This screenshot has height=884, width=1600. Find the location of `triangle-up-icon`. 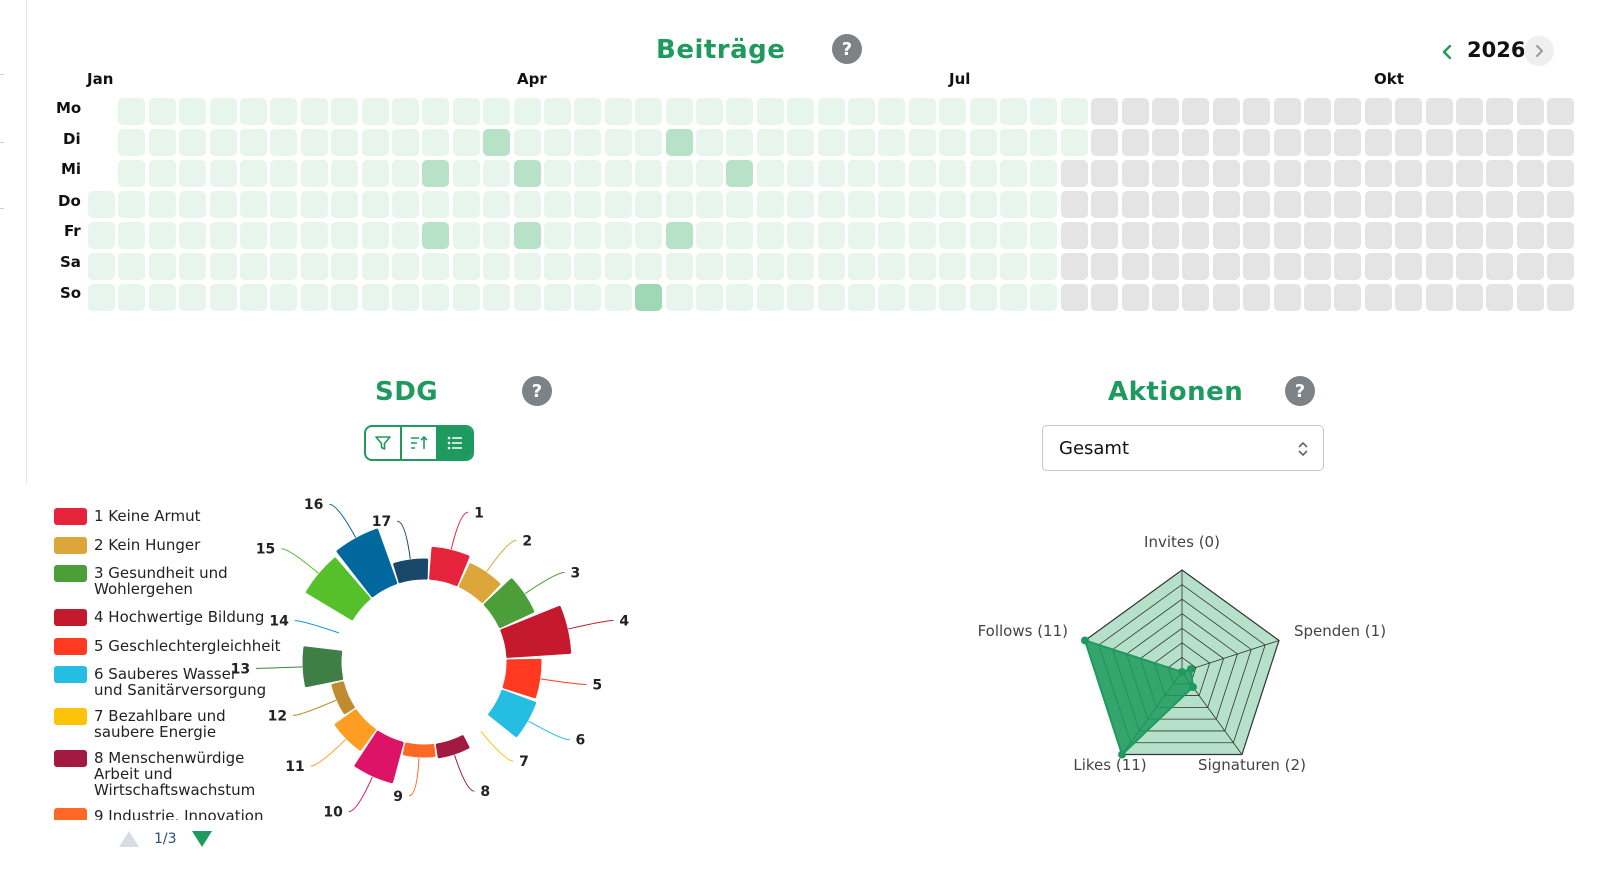

triangle-up-icon is located at coordinates (129, 839).